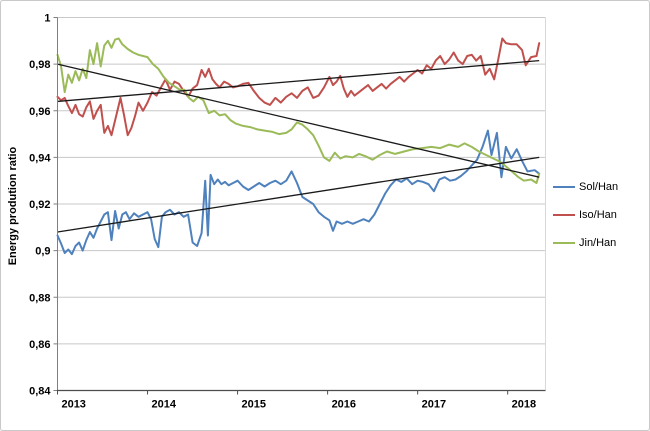 The width and height of the screenshot is (650, 431). What do you see at coordinates (598, 215) in the screenshot?
I see `legend-label: Iso/Han` at bounding box center [598, 215].